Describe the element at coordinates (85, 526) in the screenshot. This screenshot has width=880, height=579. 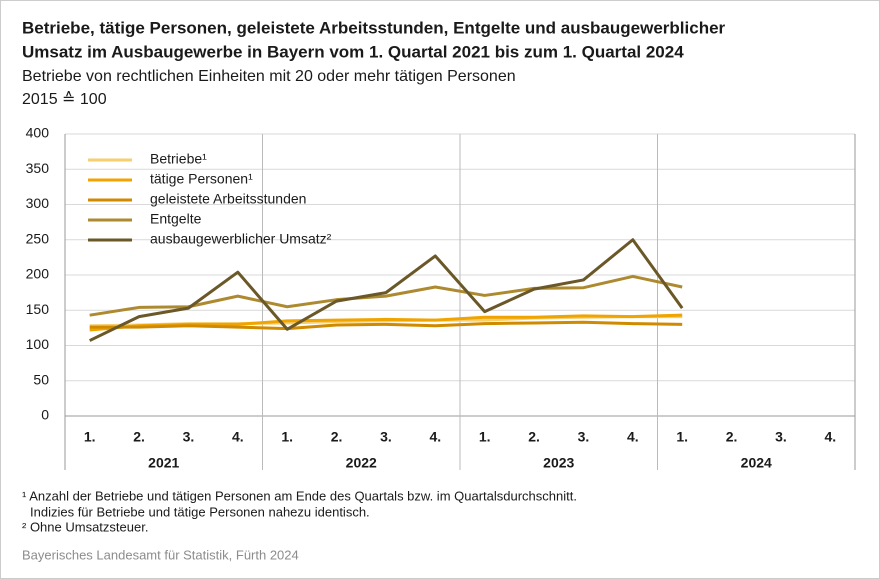
I see `footnote: ² Ohne Umsatzsteuer.` at that location.